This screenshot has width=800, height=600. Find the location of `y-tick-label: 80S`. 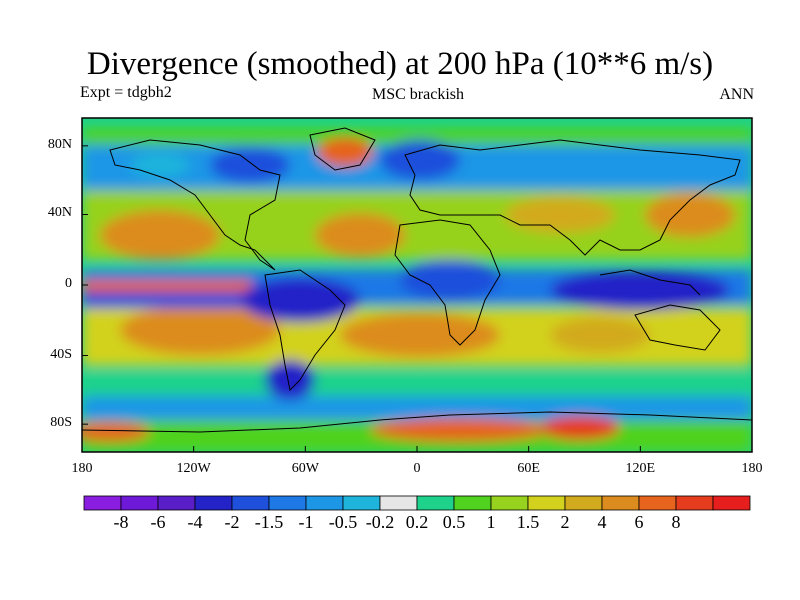

y-tick-label: 80S is located at coordinates (61, 423).